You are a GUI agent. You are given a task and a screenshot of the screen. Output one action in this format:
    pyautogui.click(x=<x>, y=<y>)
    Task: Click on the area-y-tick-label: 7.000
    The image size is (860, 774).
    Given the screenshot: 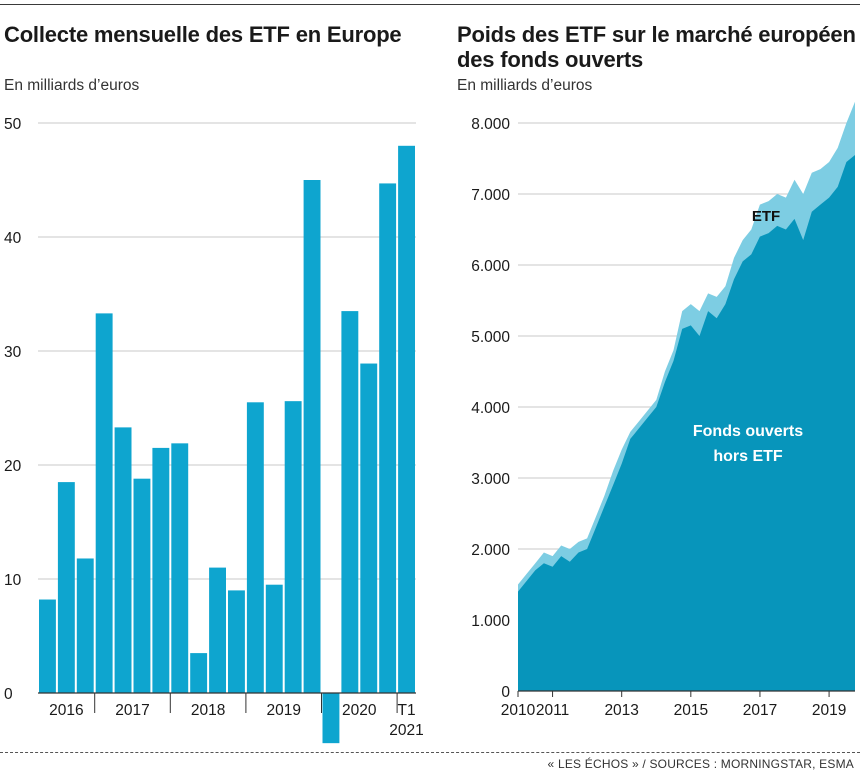 What is the action you would take?
    pyautogui.click(x=490, y=195)
    